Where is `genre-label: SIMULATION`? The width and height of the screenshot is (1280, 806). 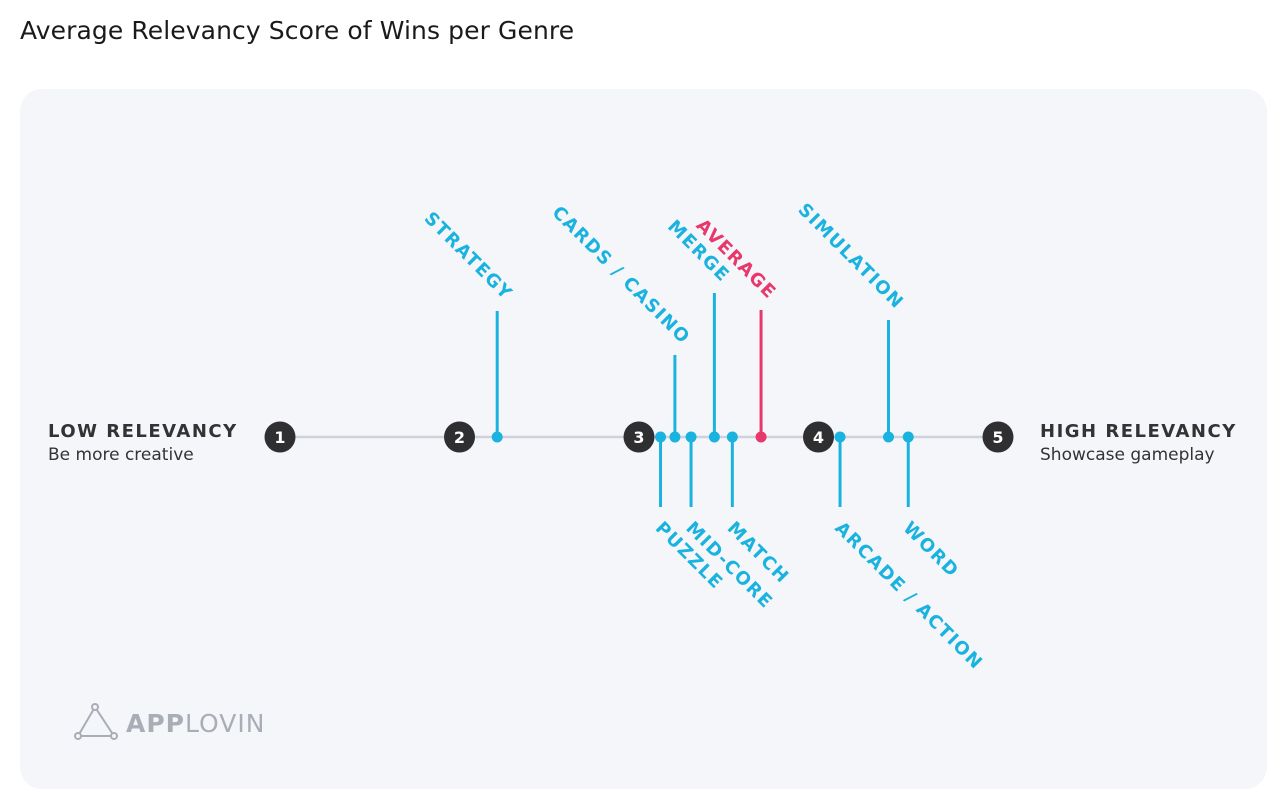
genre-label: SIMULATION is located at coordinates (851, 256).